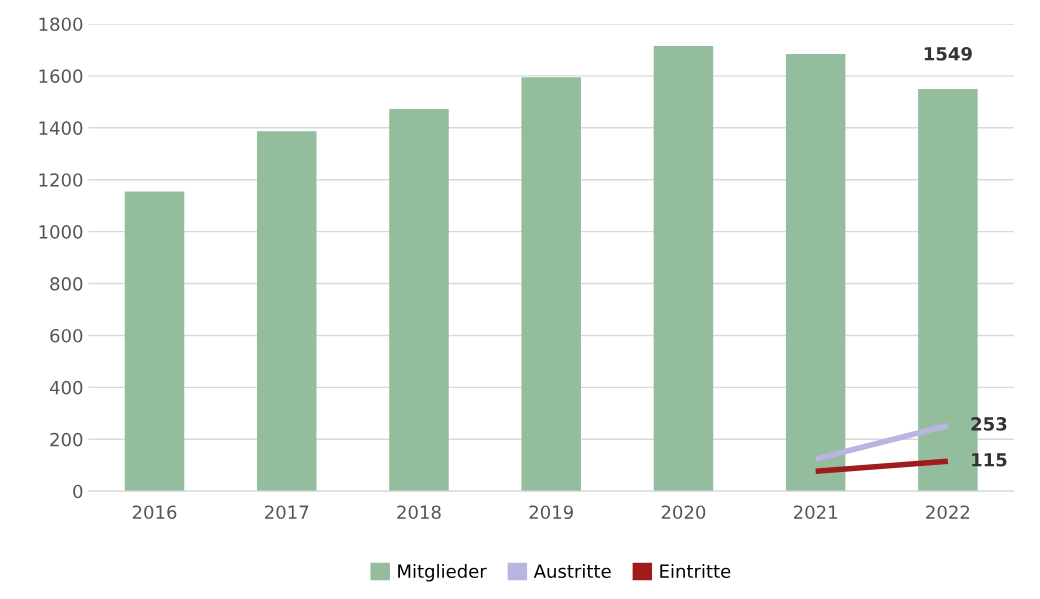 This screenshot has width=1040, height=599. What do you see at coordinates (419, 512) in the screenshot?
I see `x-tick-label: 2018` at bounding box center [419, 512].